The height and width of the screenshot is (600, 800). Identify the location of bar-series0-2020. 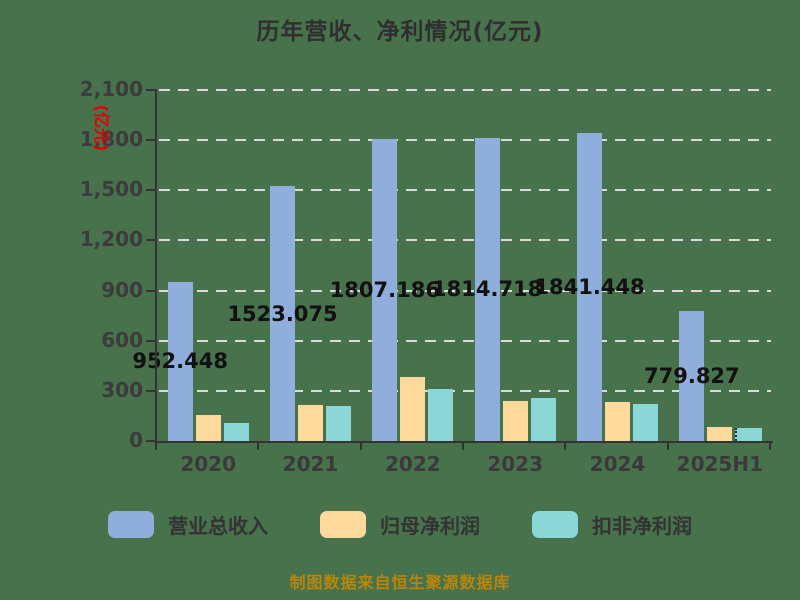
(180, 361).